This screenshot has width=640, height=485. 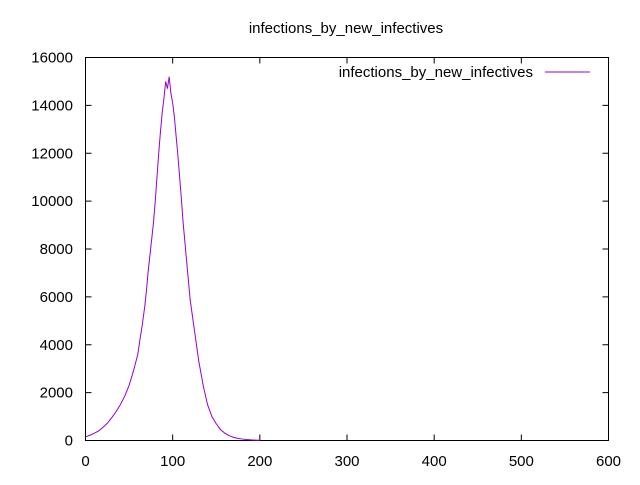 What do you see at coordinates (608, 461) in the screenshot?
I see `x-tick-label: 600` at bounding box center [608, 461].